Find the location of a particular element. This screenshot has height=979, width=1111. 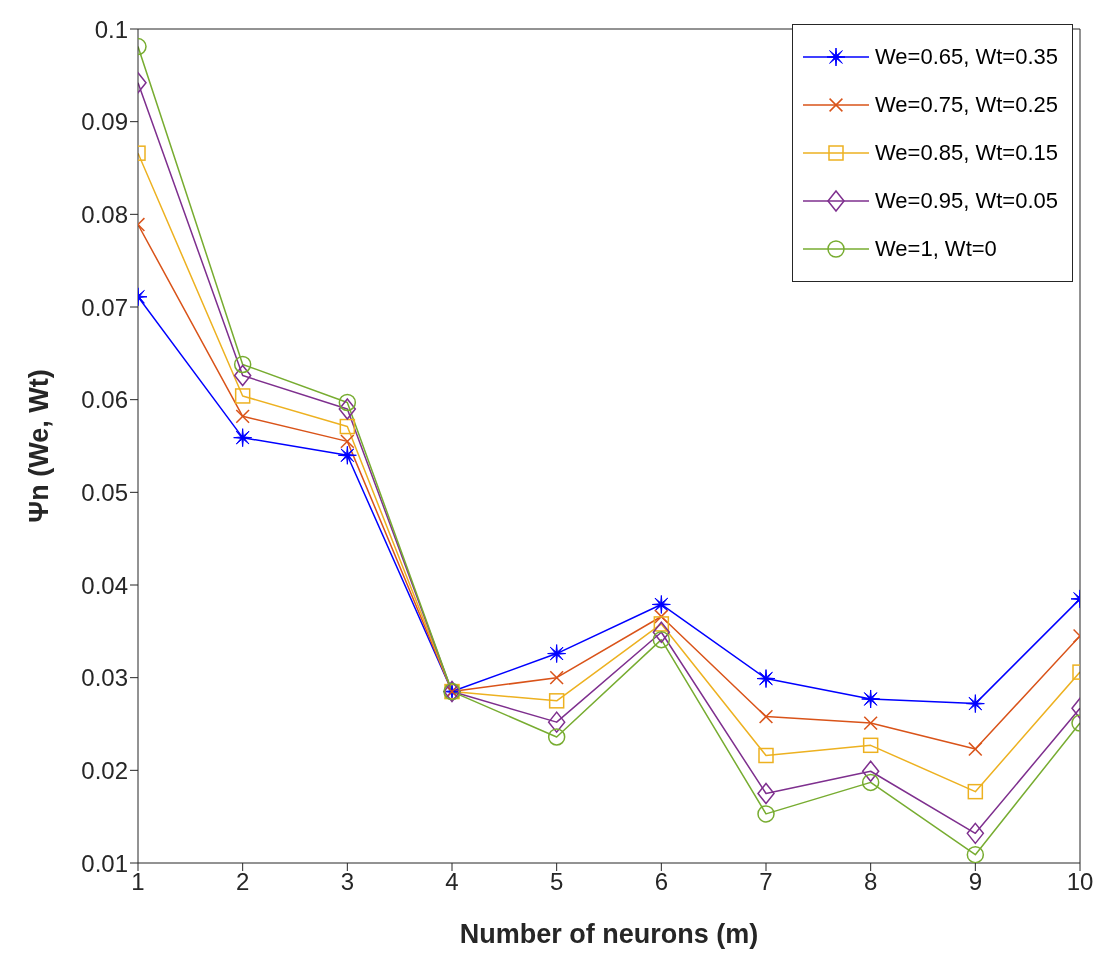

legend-label: We=0.85, Wt=0.15 is located at coordinates (966, 153).